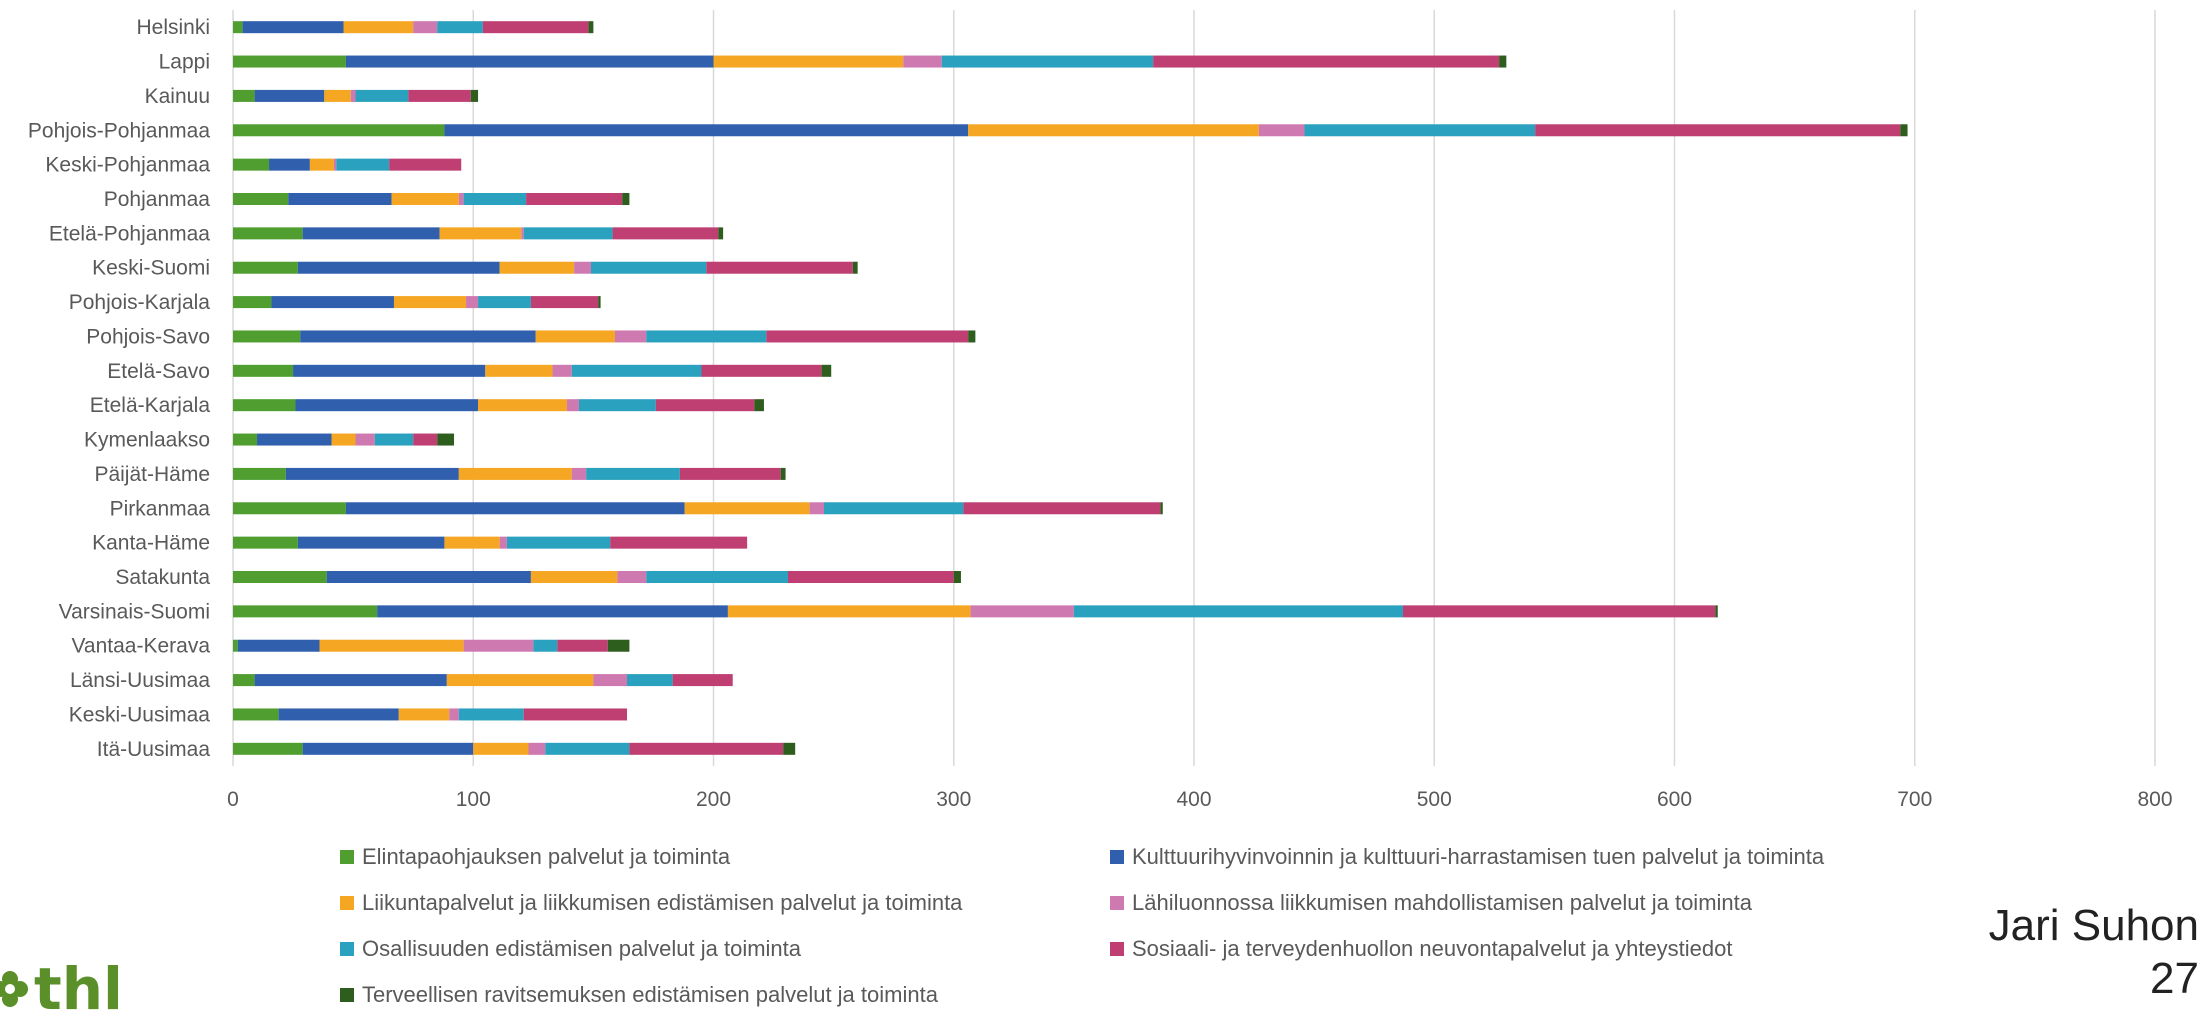 Image resolution: width=2199 pixels, height=1023 pixels. What do you see at coordinates (14, 989) in the screenshot?
I see `flower-icon` at bounding box center [14, 989].